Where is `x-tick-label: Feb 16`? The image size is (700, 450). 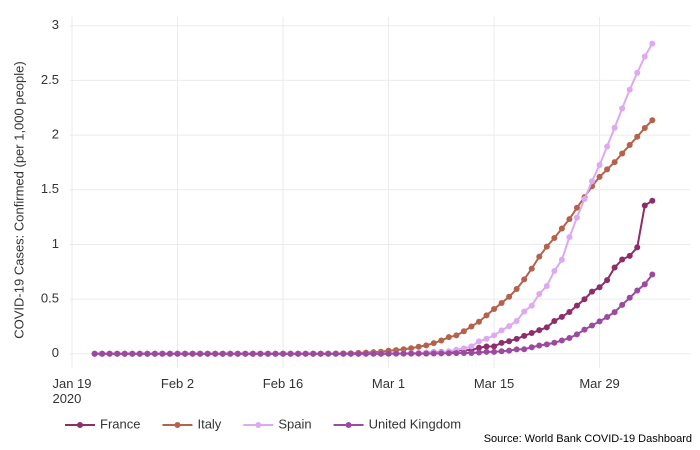 x-tick-label: Feb 16 is located at coordinates (283, 383).